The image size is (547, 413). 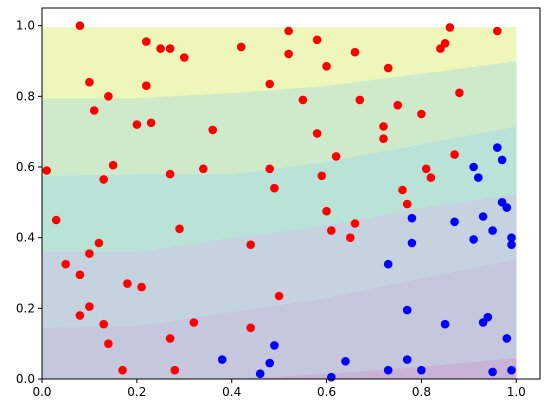 What do you see at coordinates (25, 26) in the screenshot?
I see `y-tick-label: 1.0` at bounding box center [25, 26].